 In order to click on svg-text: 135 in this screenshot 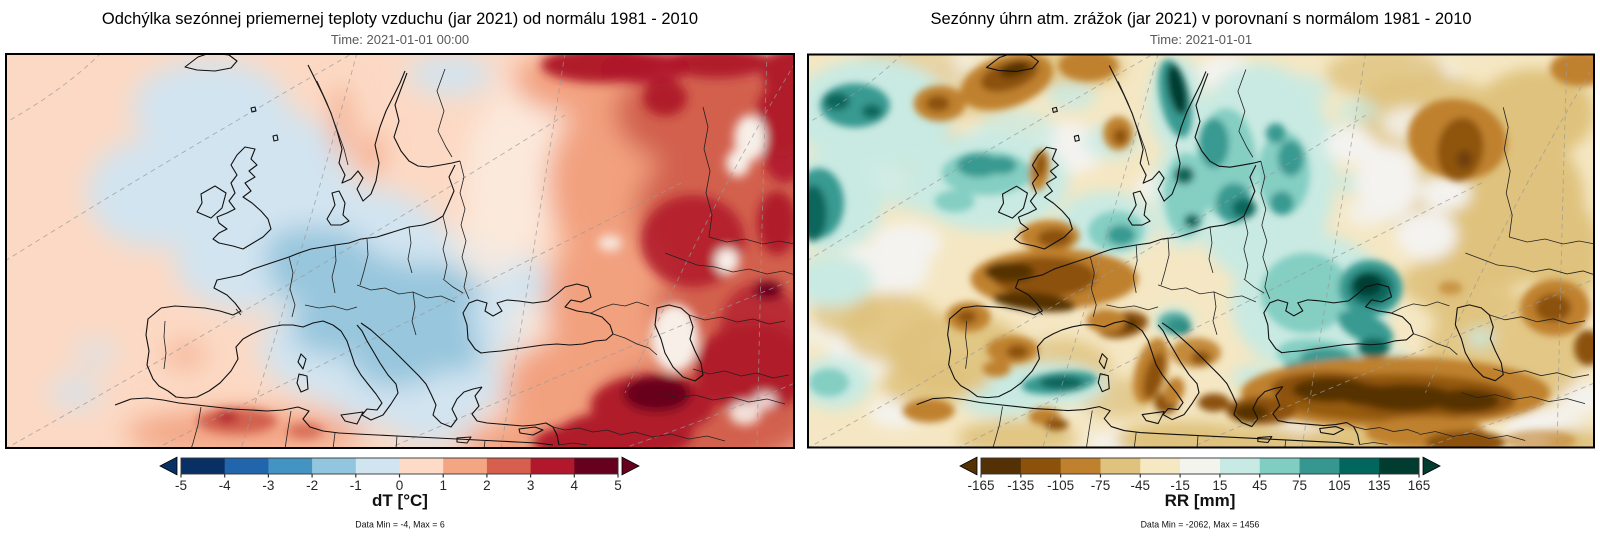, I will do `click(1379, 485)`.